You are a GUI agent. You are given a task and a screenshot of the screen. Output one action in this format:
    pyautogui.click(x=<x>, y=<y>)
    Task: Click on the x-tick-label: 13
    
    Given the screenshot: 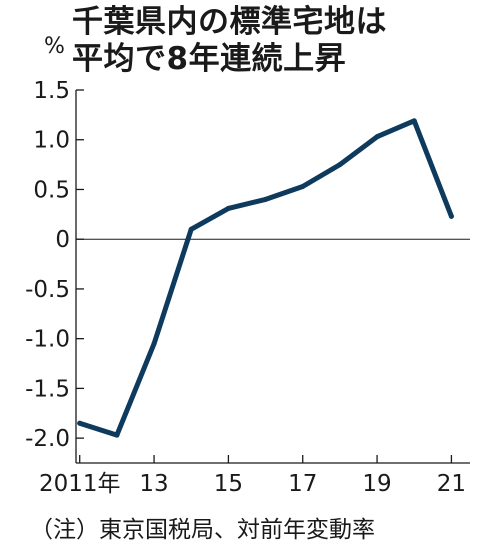 What is the action you would take?
    pyautogui.click(x=153, y=484)
    